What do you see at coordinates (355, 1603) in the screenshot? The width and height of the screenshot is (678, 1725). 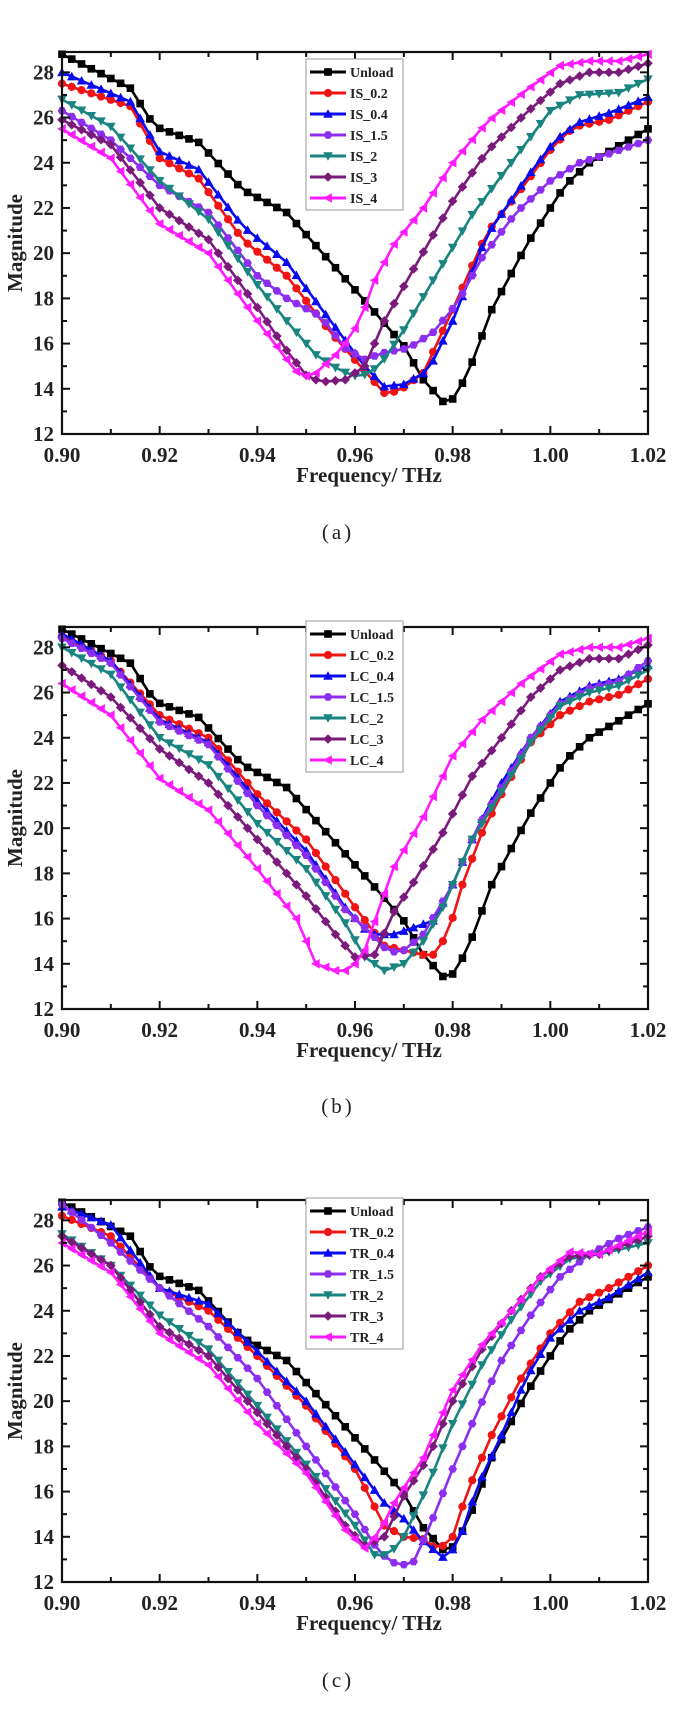 I see `x-tick-label: 0.96` at bounding box center [355, 1603].